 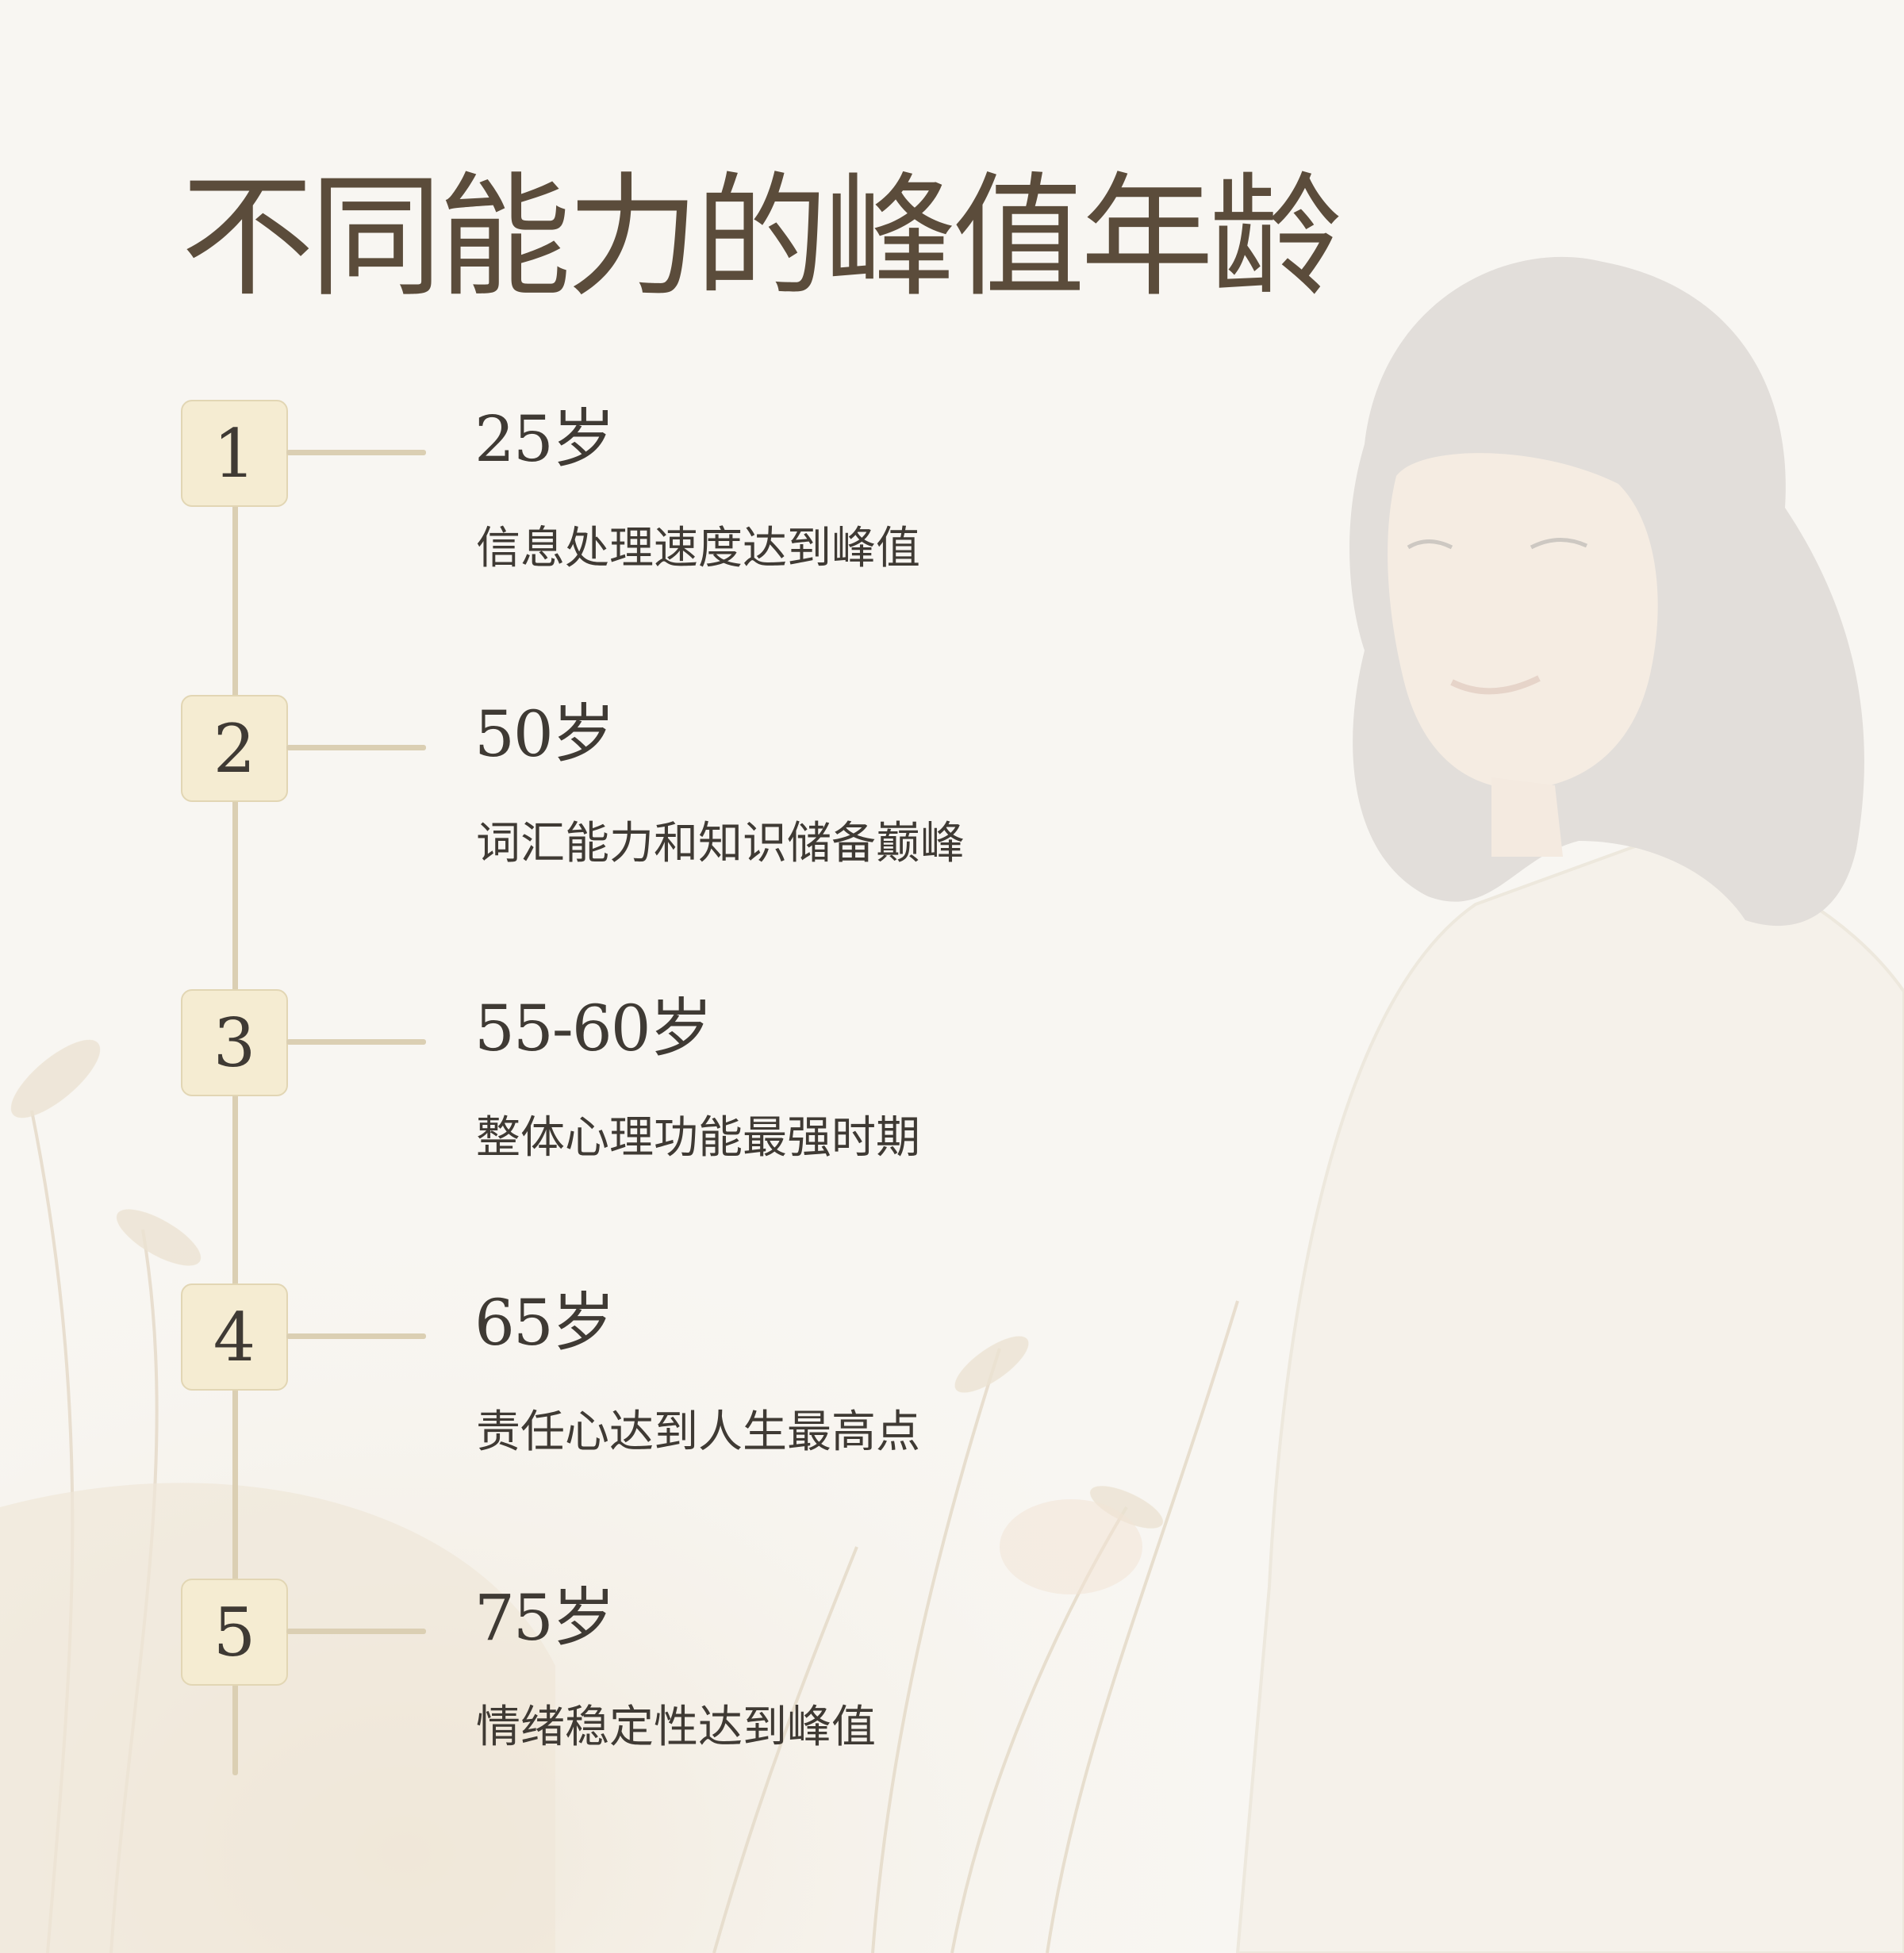 I want to click on step-number-badge: 5, so click(x=234, y=1632).